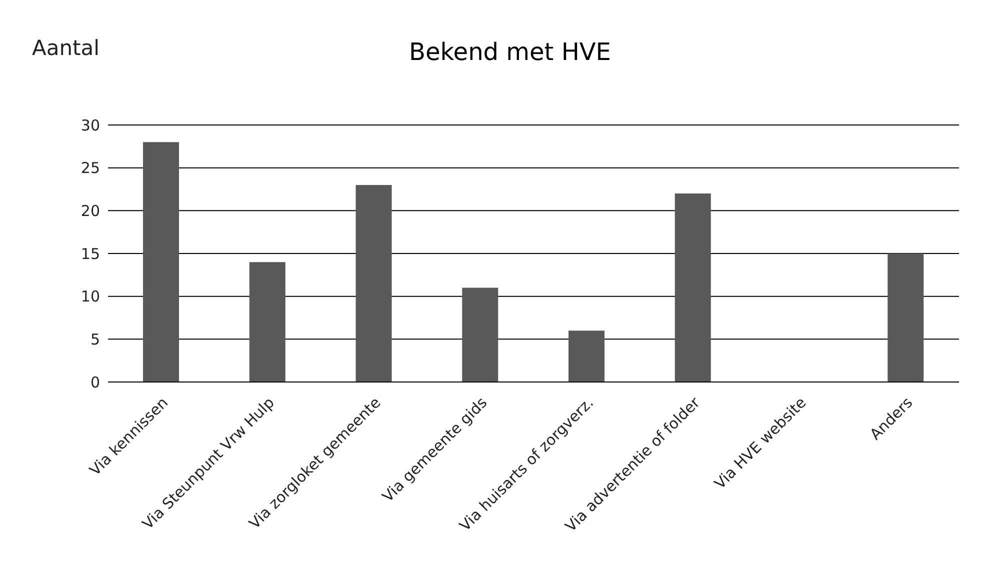 The image size is (983, 586). Describe the element at coordinates (90, 211) in the screenshot. I see `y-tick-label: 20` at that location.